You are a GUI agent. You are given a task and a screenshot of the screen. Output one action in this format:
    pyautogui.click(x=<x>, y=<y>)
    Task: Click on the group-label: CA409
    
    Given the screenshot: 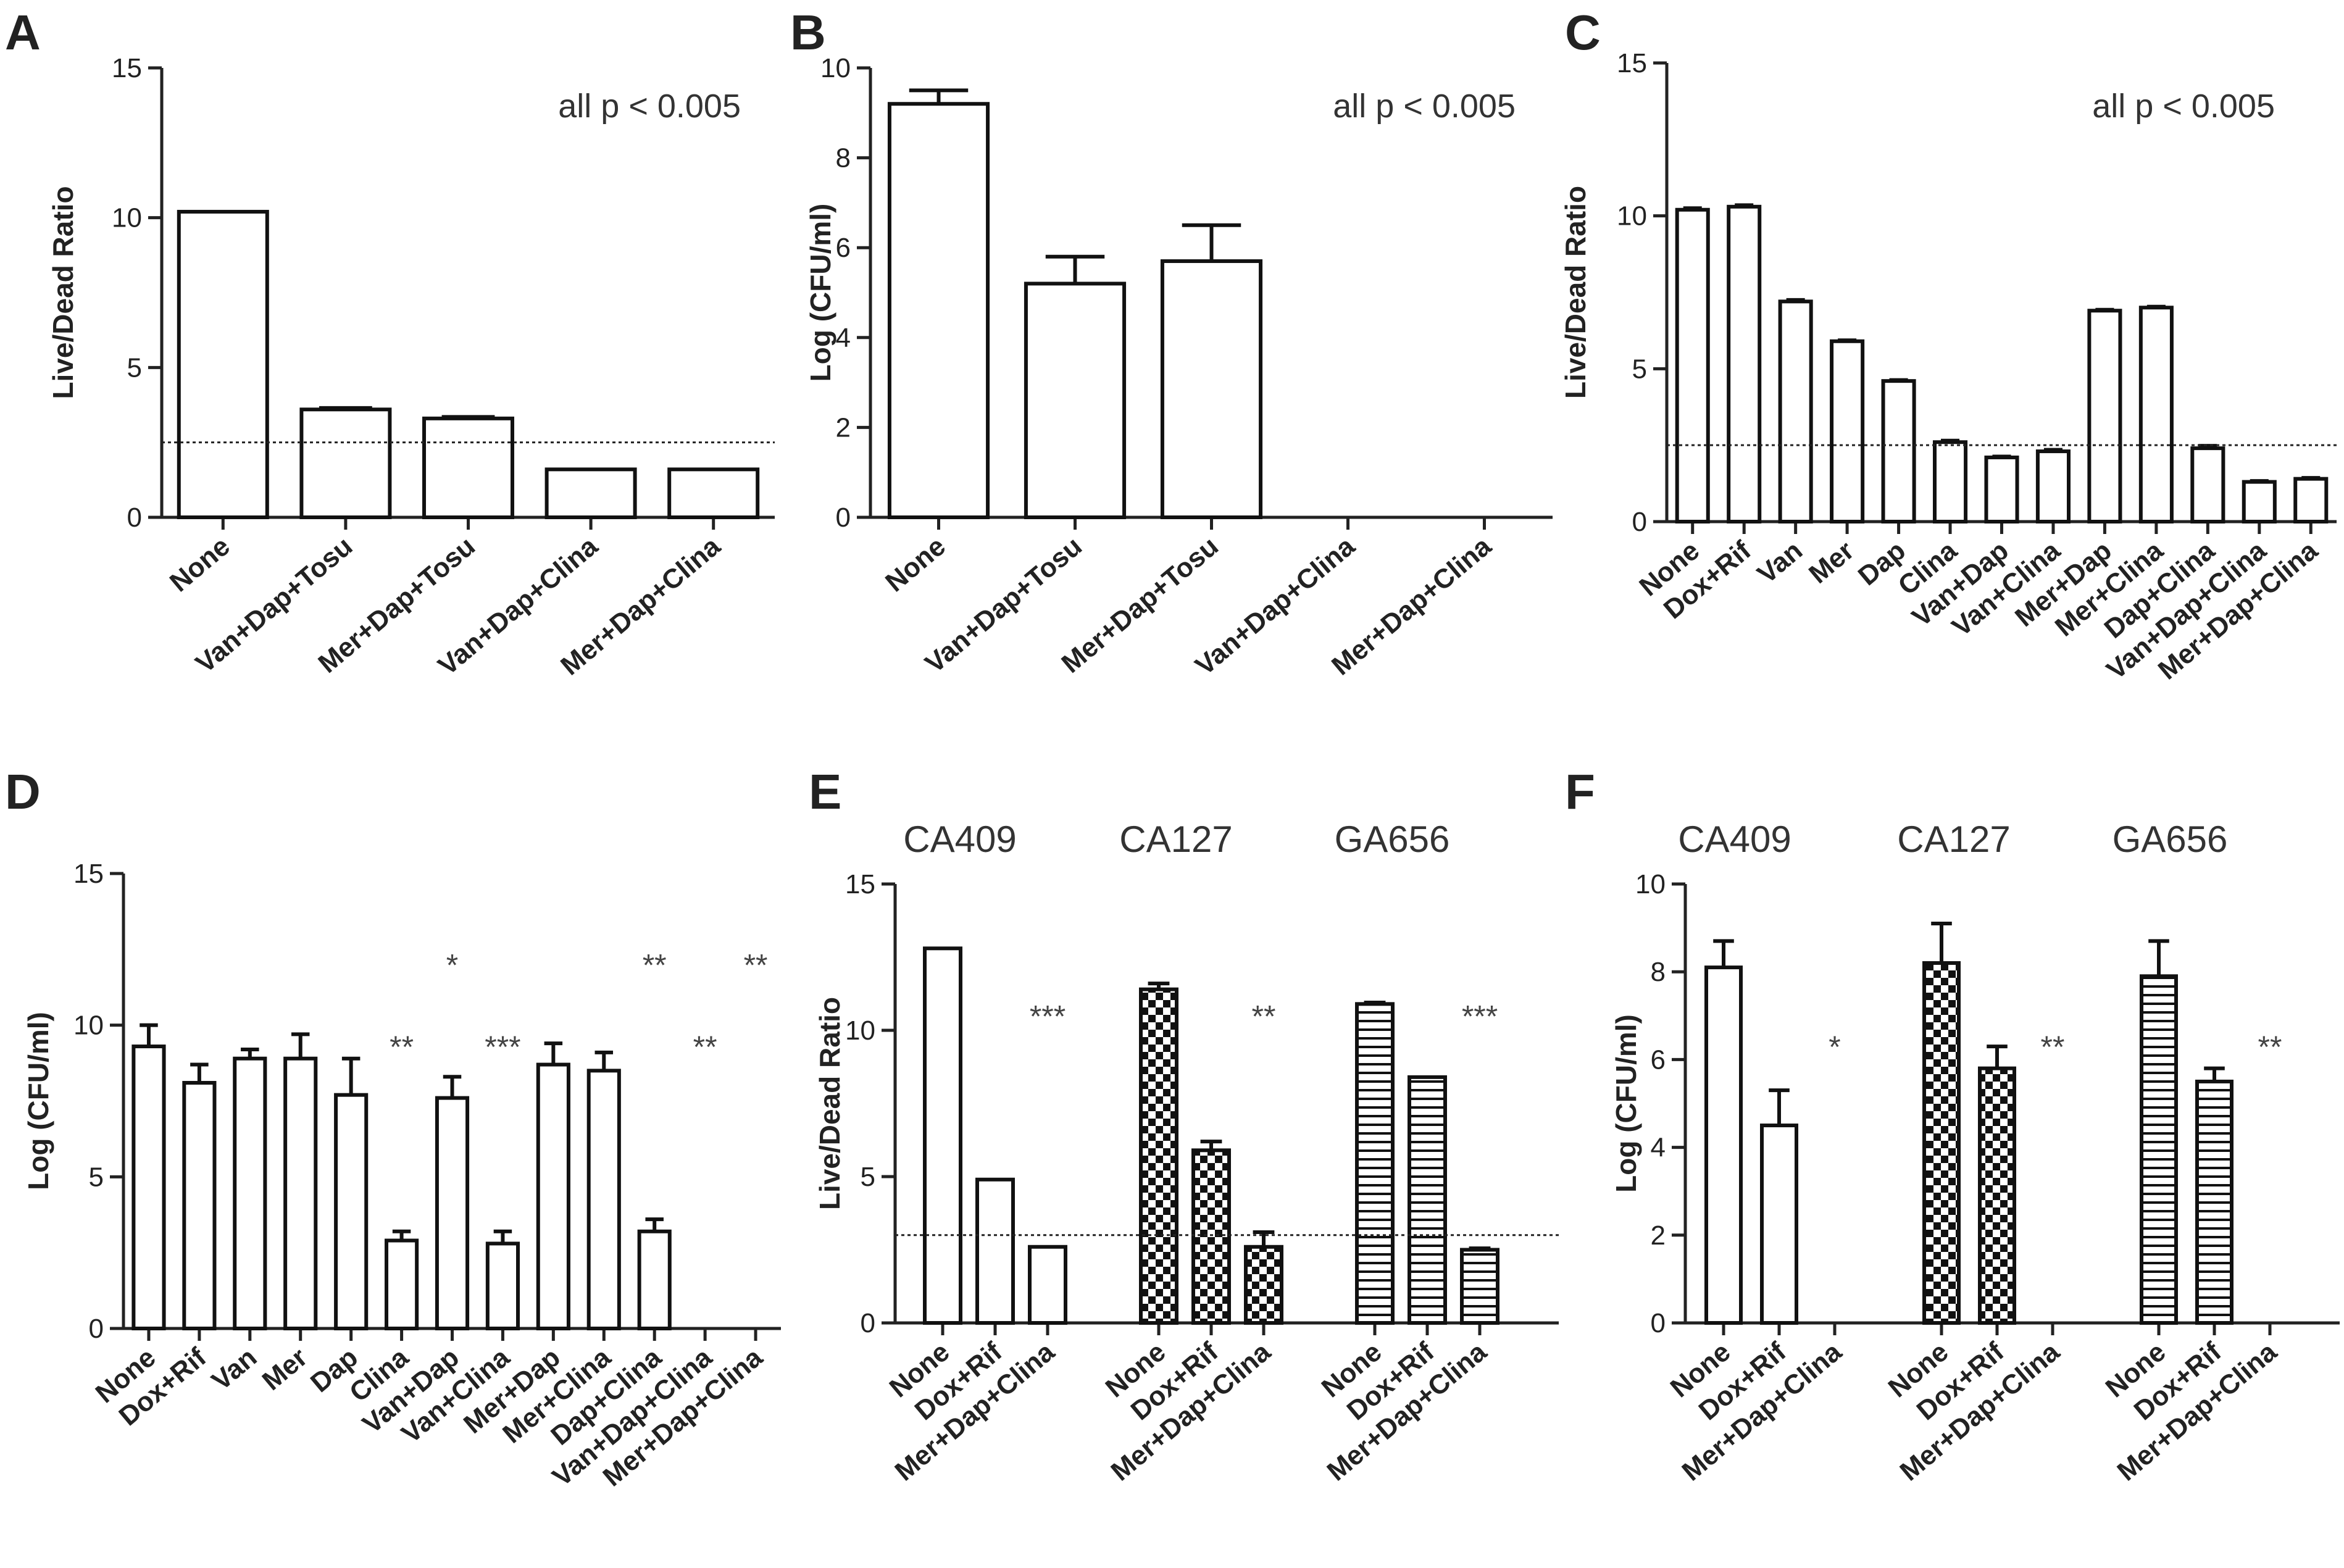 What is the action you would take?
    pyautogui.click(x=960, y=839)
    